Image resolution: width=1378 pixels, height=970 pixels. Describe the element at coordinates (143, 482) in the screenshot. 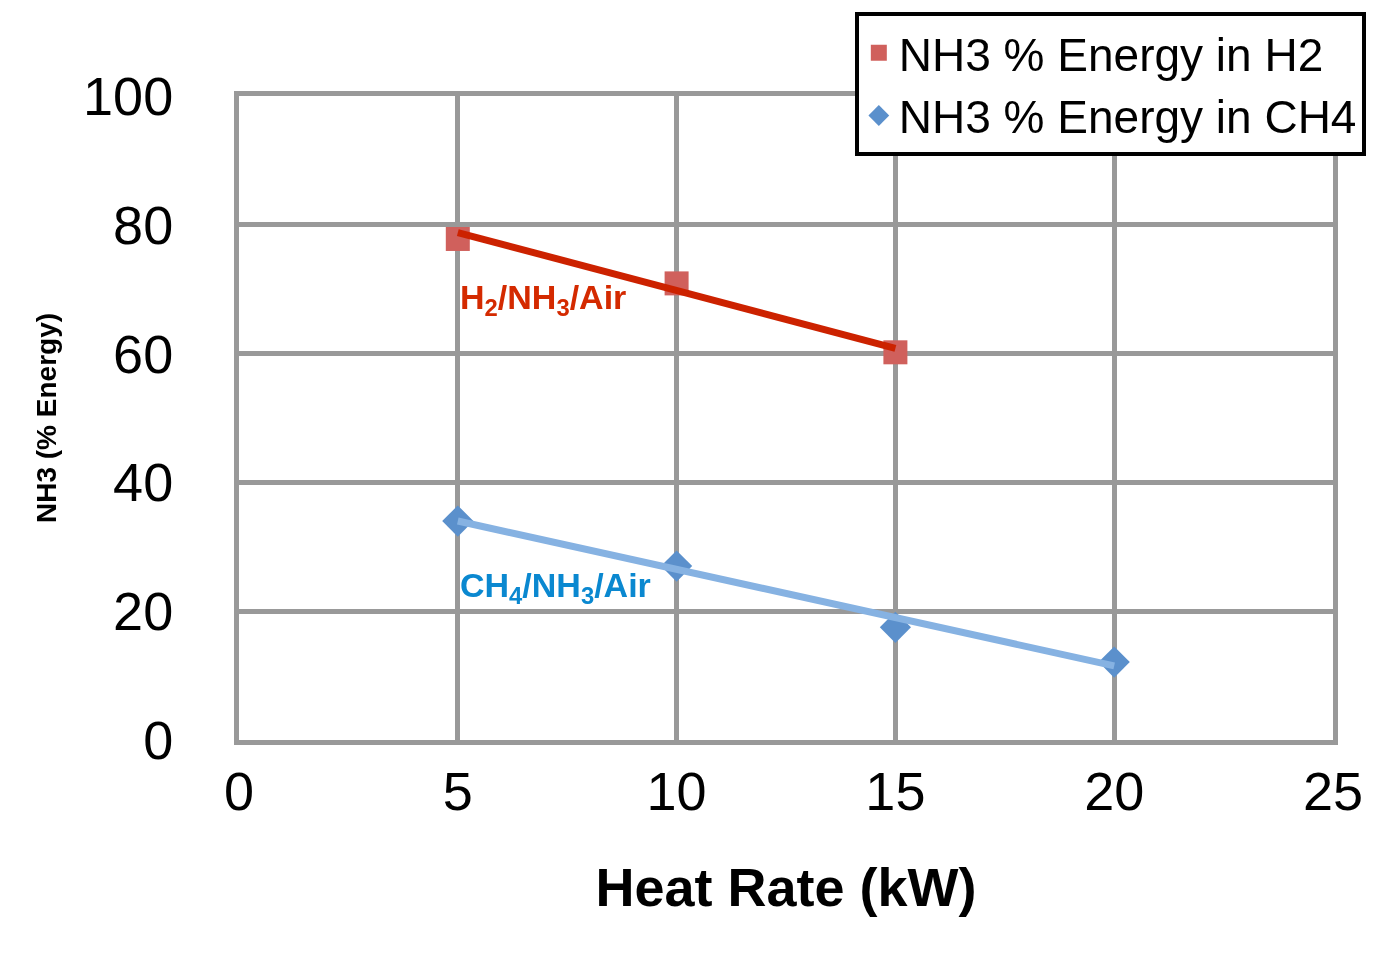

I see `y-tick-label: 40` at that location.